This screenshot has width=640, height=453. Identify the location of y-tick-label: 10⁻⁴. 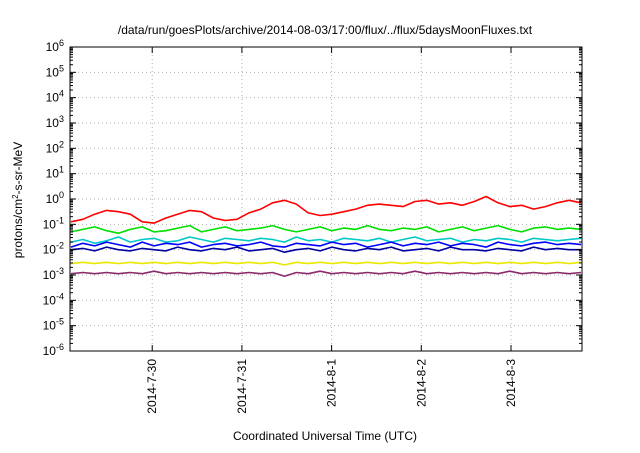
(53, 299).